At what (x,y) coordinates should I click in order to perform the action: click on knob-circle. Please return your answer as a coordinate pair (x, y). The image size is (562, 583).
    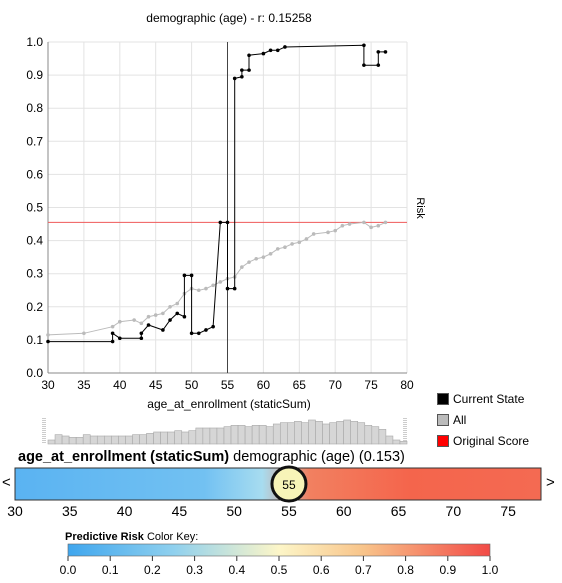
    Looking at the image, I should click on (289, 484).